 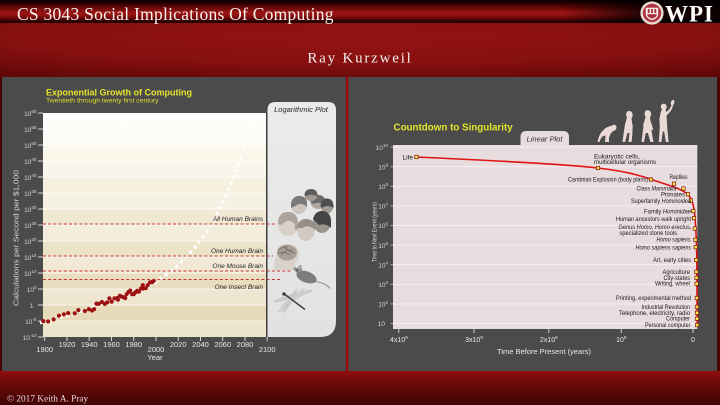 I want to click on svg-text: 2080, so click(x=245, y=344).